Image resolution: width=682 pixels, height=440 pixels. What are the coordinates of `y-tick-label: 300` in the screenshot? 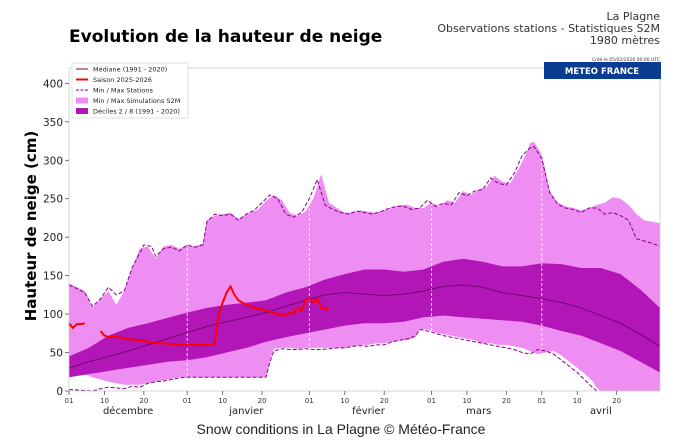 It's located at (53, 161).